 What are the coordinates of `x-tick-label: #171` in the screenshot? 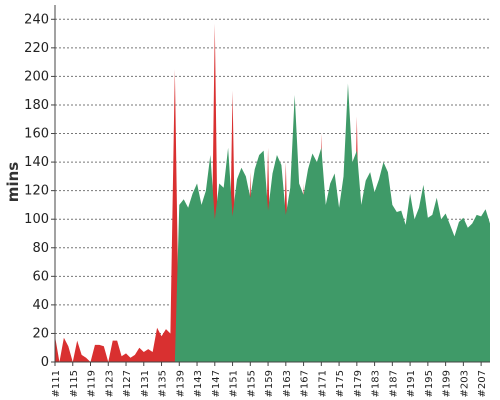 It's located at (322, 383).